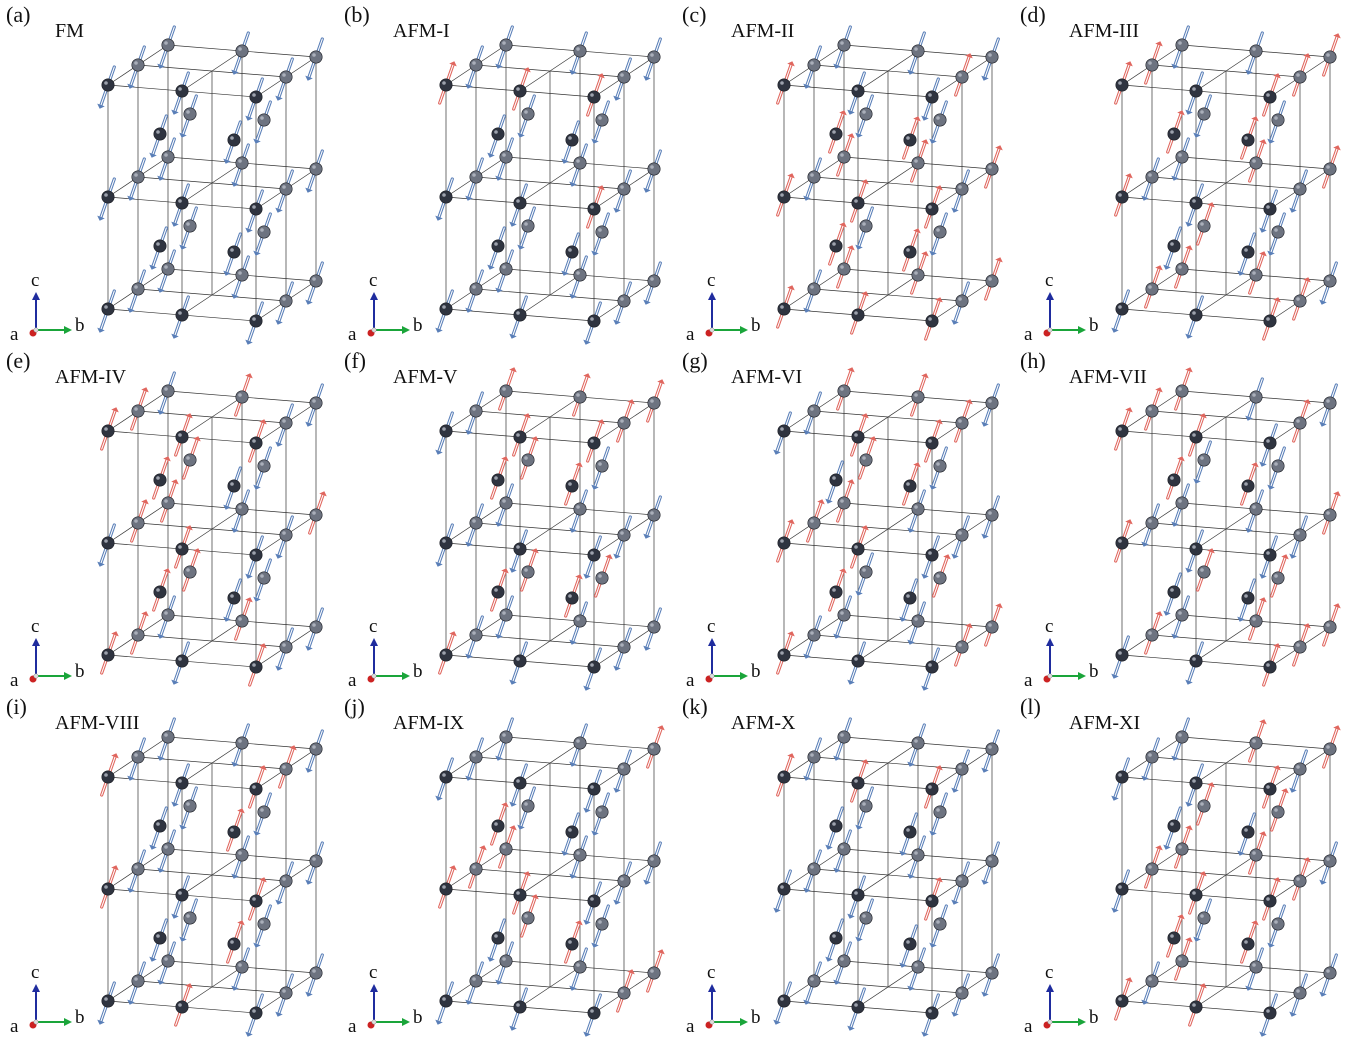  Describe the element at coordinates (1183, 173) in the screenshot. I see `panel-d: (d) AFM-III c a b` at that location.